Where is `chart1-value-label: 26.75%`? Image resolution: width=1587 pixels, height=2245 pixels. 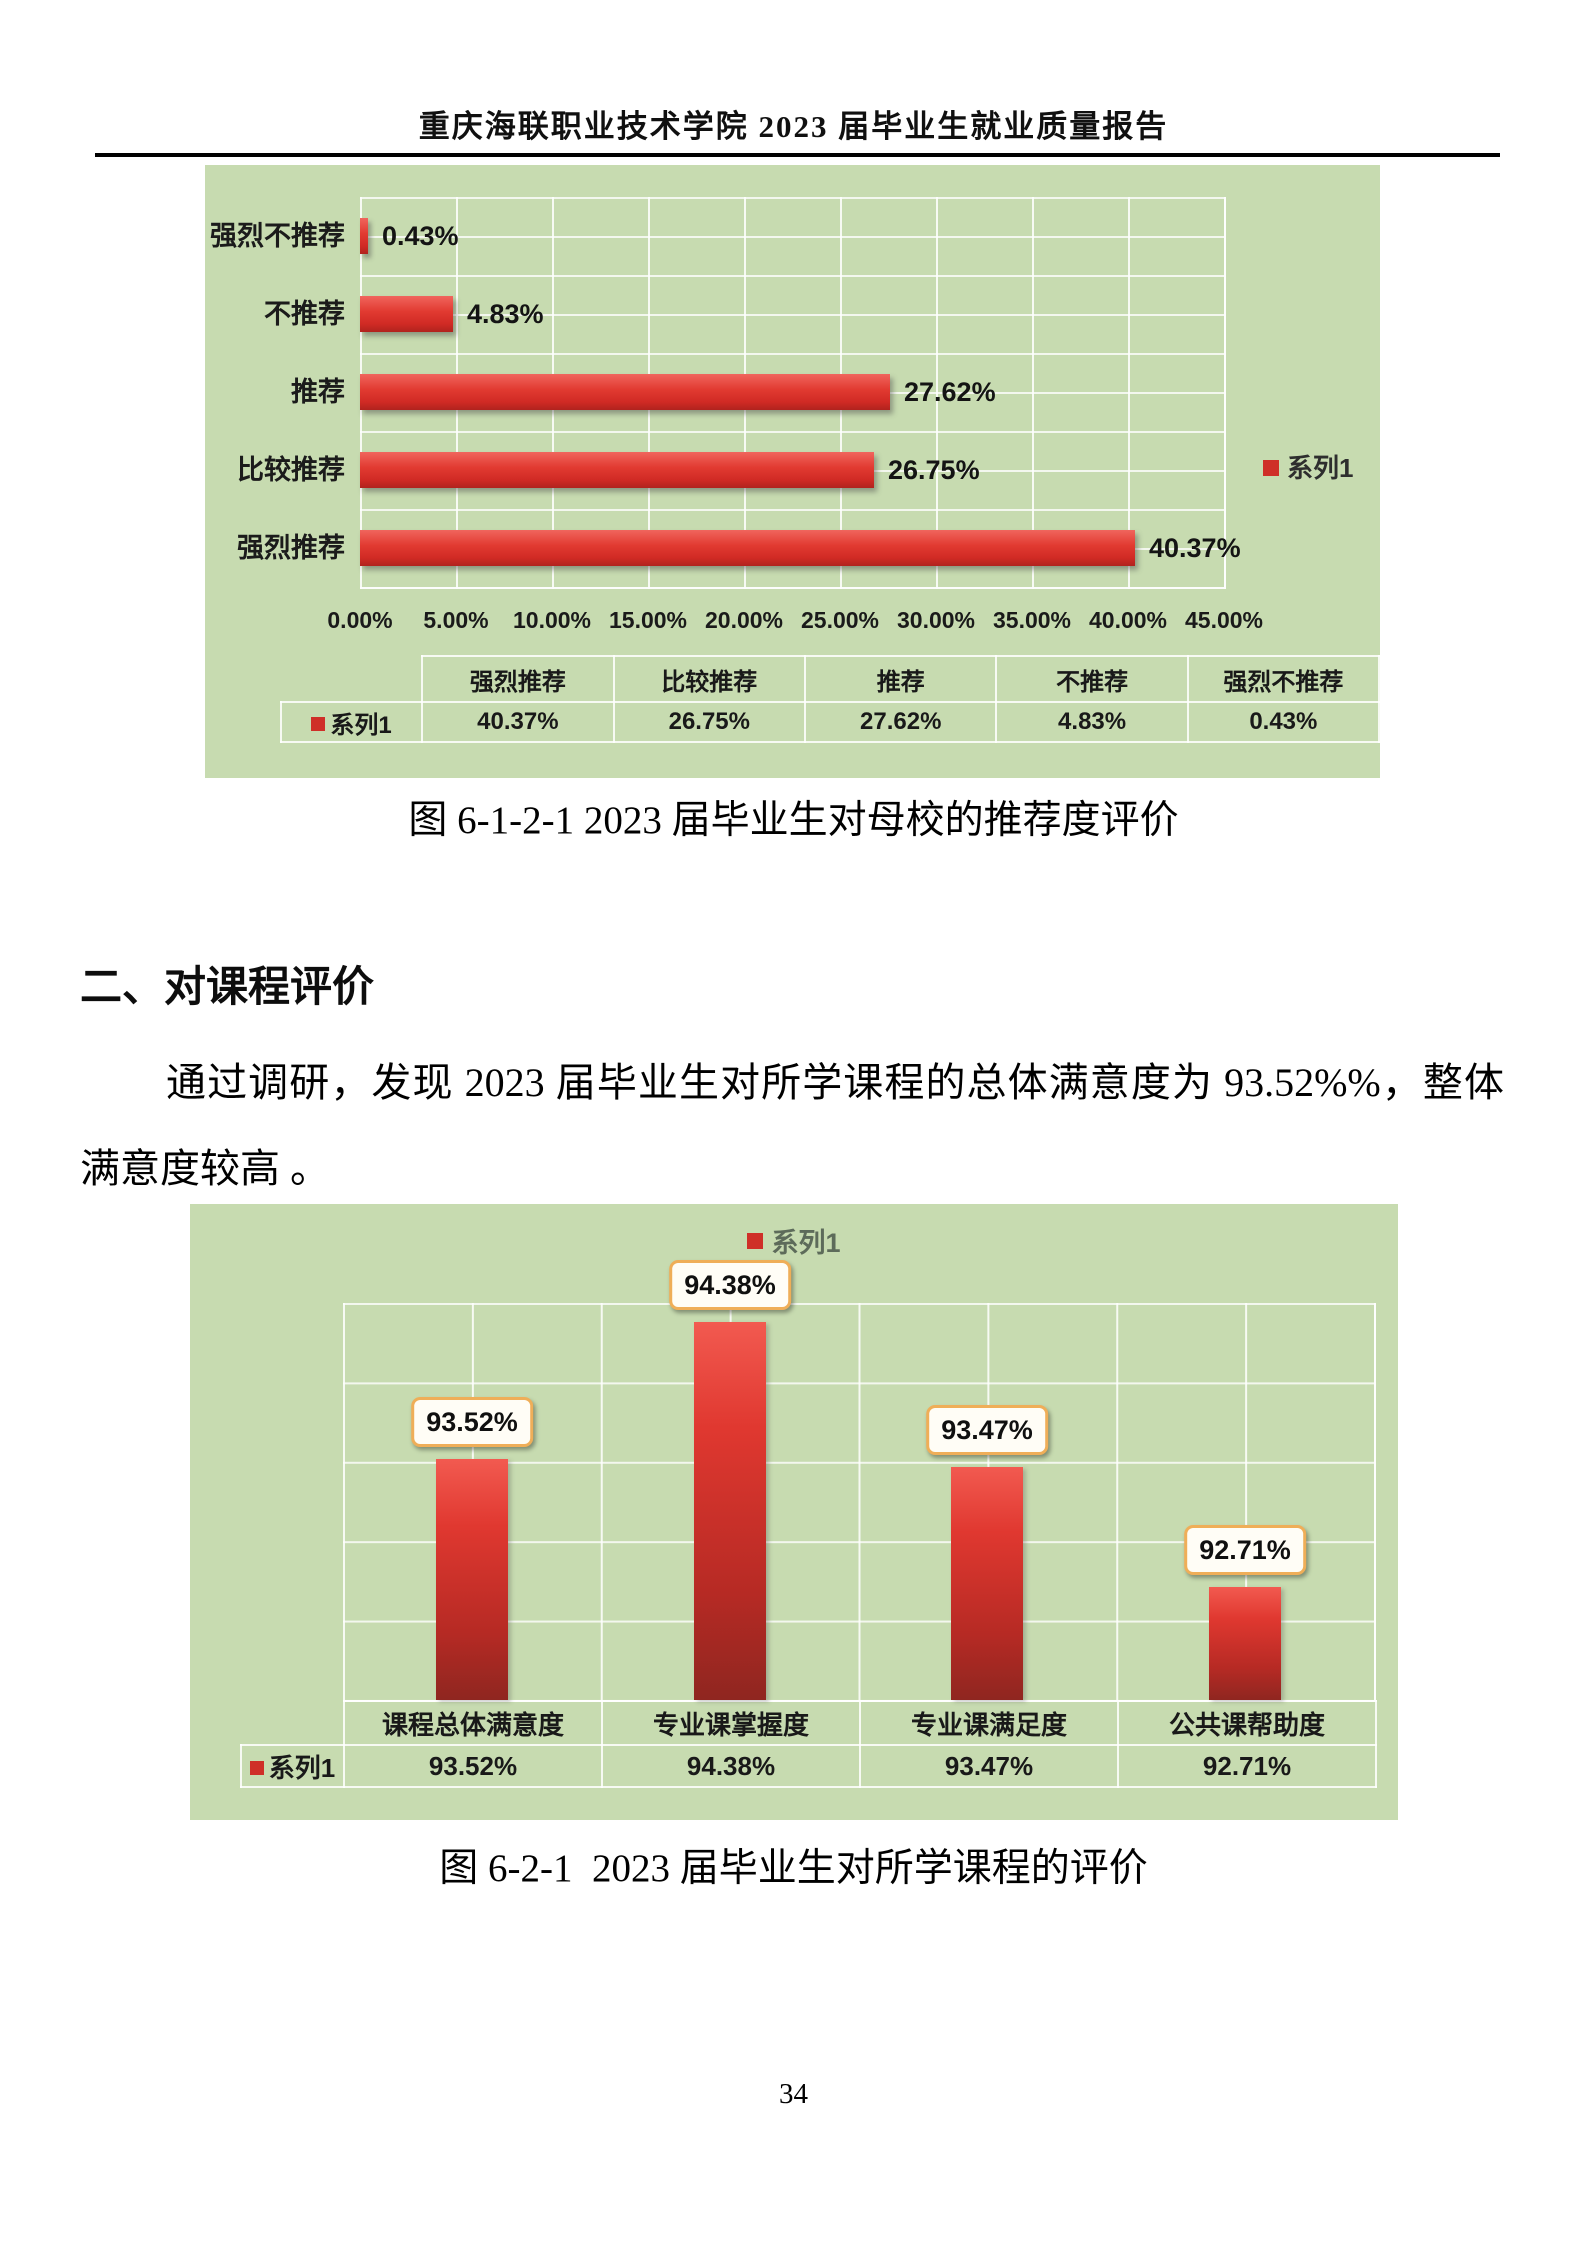 chart1-value-label: 26.75% is located at coordinates (934, 470).